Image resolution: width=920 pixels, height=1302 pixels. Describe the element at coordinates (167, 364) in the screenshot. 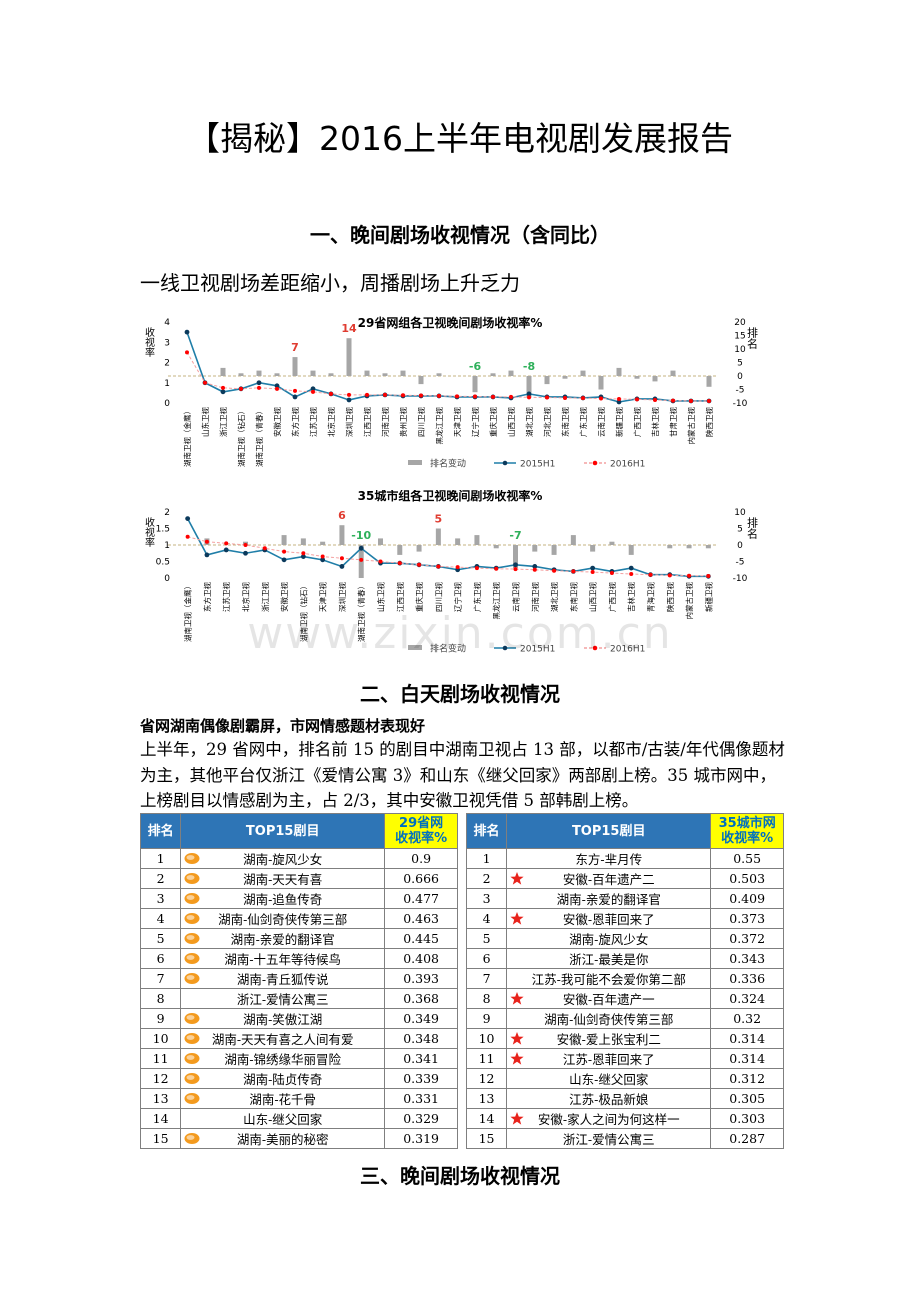

I see `y-tick-label: 2` at that location.